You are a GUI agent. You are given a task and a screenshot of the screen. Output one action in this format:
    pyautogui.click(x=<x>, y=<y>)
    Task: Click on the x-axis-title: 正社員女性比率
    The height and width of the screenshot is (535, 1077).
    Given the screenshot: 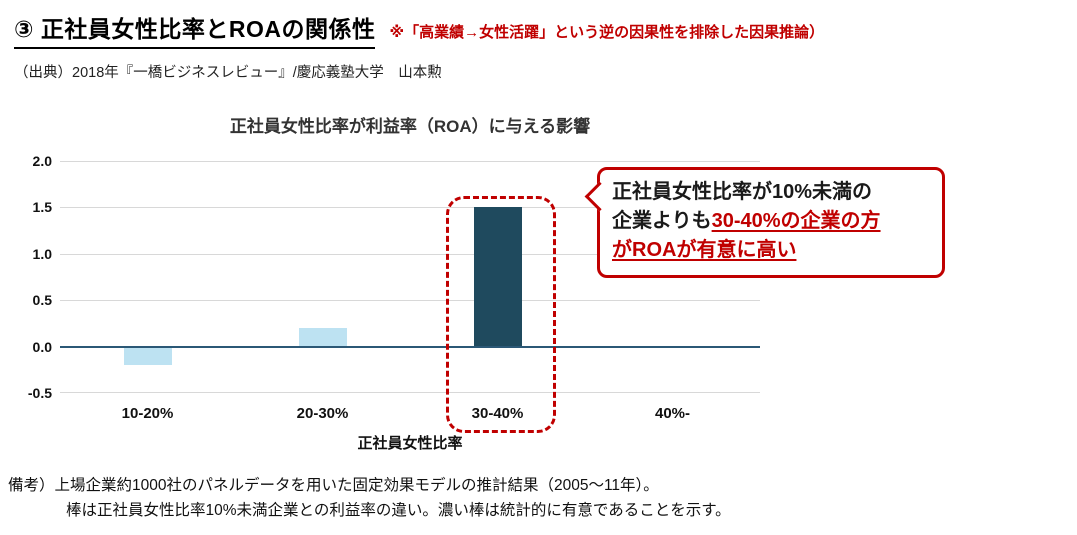 What is the action you would take?
    pyautogui.click(x=410, y=443)
    